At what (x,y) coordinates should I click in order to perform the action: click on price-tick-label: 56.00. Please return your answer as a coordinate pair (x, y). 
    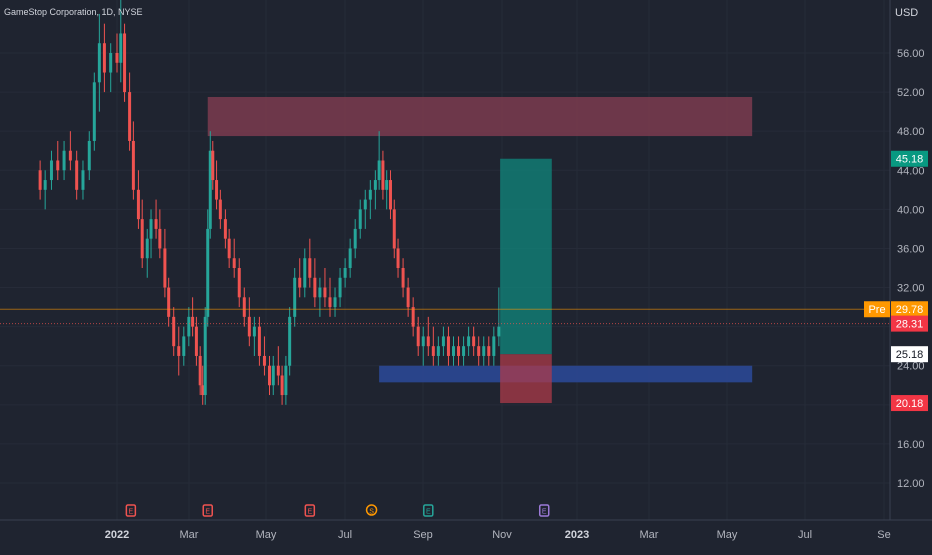
    Looking at the image, I should click on (911, 54).